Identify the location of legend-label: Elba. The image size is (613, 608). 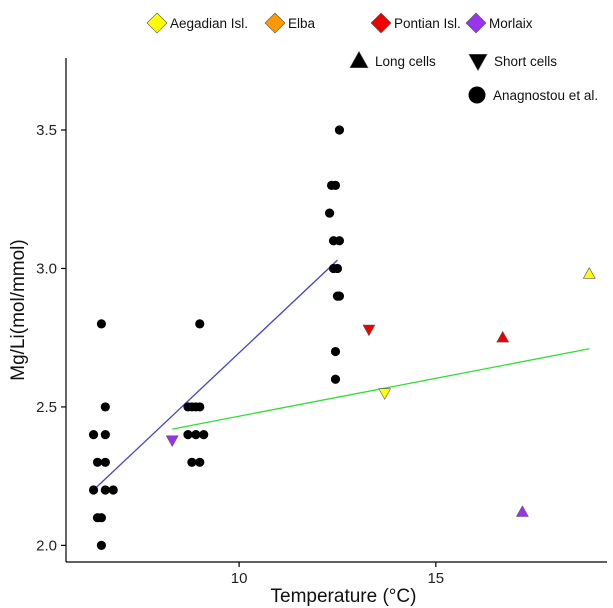
(302, 23).